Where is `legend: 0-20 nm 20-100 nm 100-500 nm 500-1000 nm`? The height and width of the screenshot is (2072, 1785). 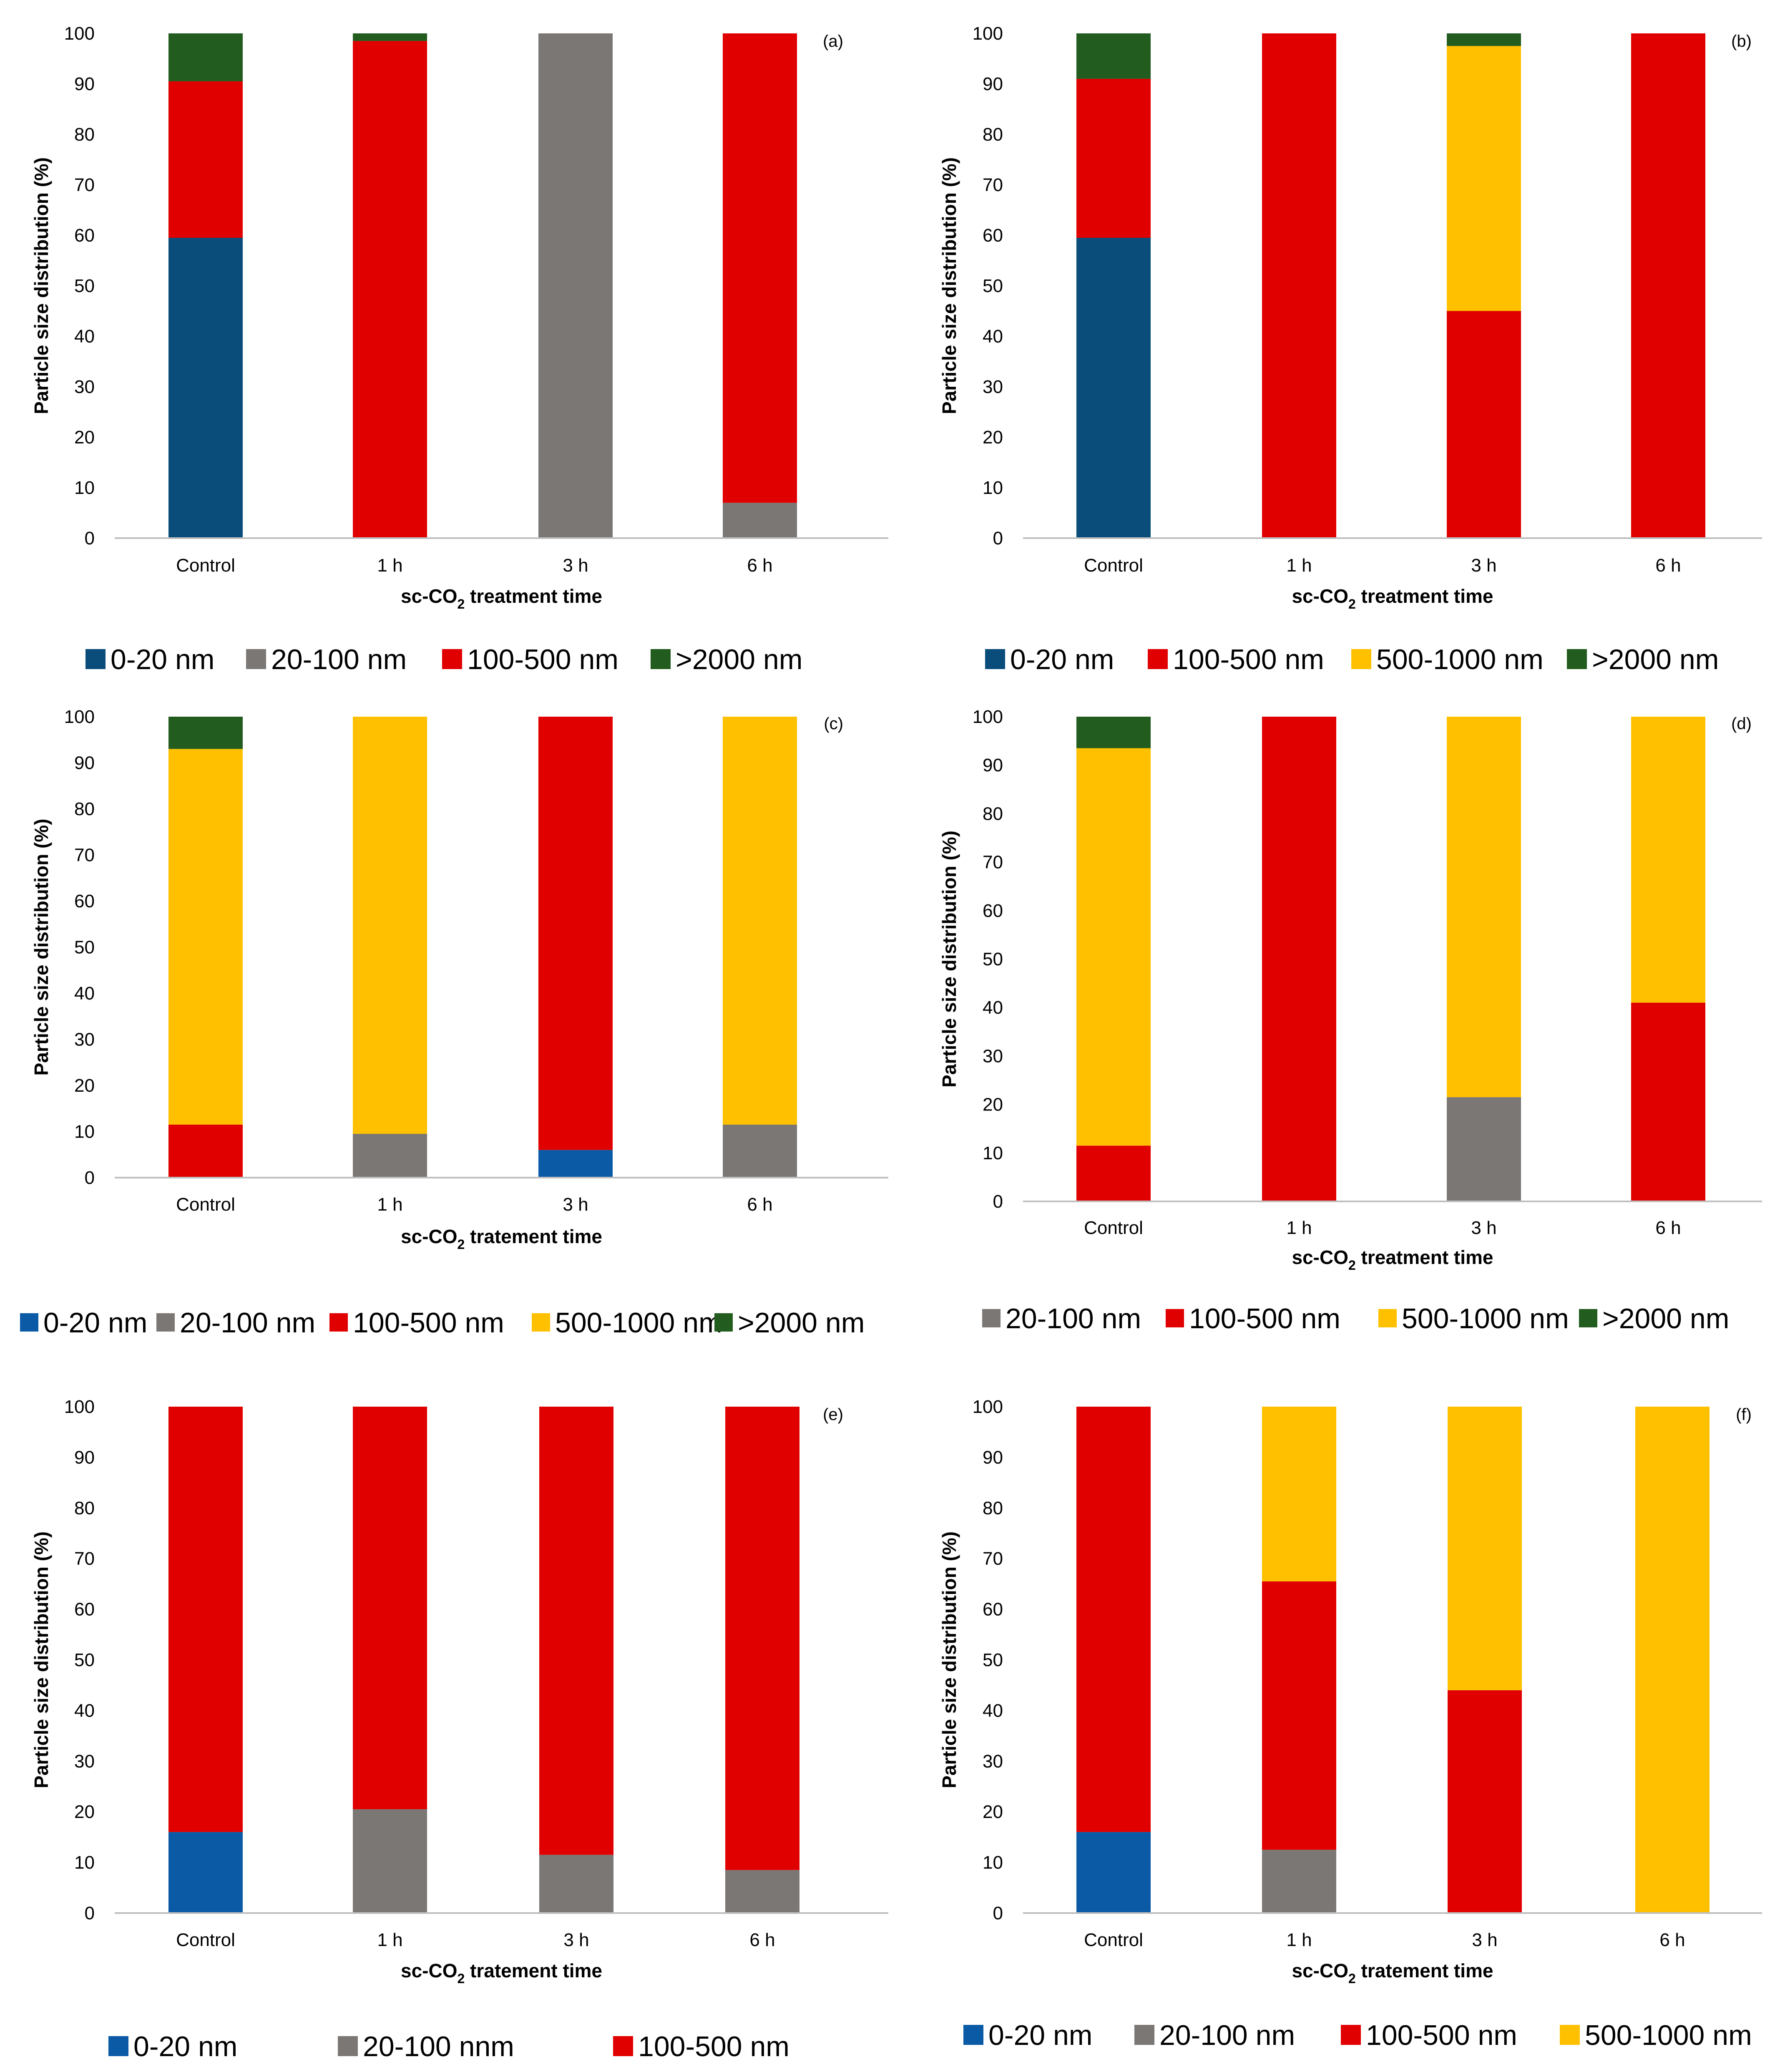
legend: 0-20 nm 20-100 nm 100-500 nm 500-1000 nm is located at coordinates (1357, 2035).